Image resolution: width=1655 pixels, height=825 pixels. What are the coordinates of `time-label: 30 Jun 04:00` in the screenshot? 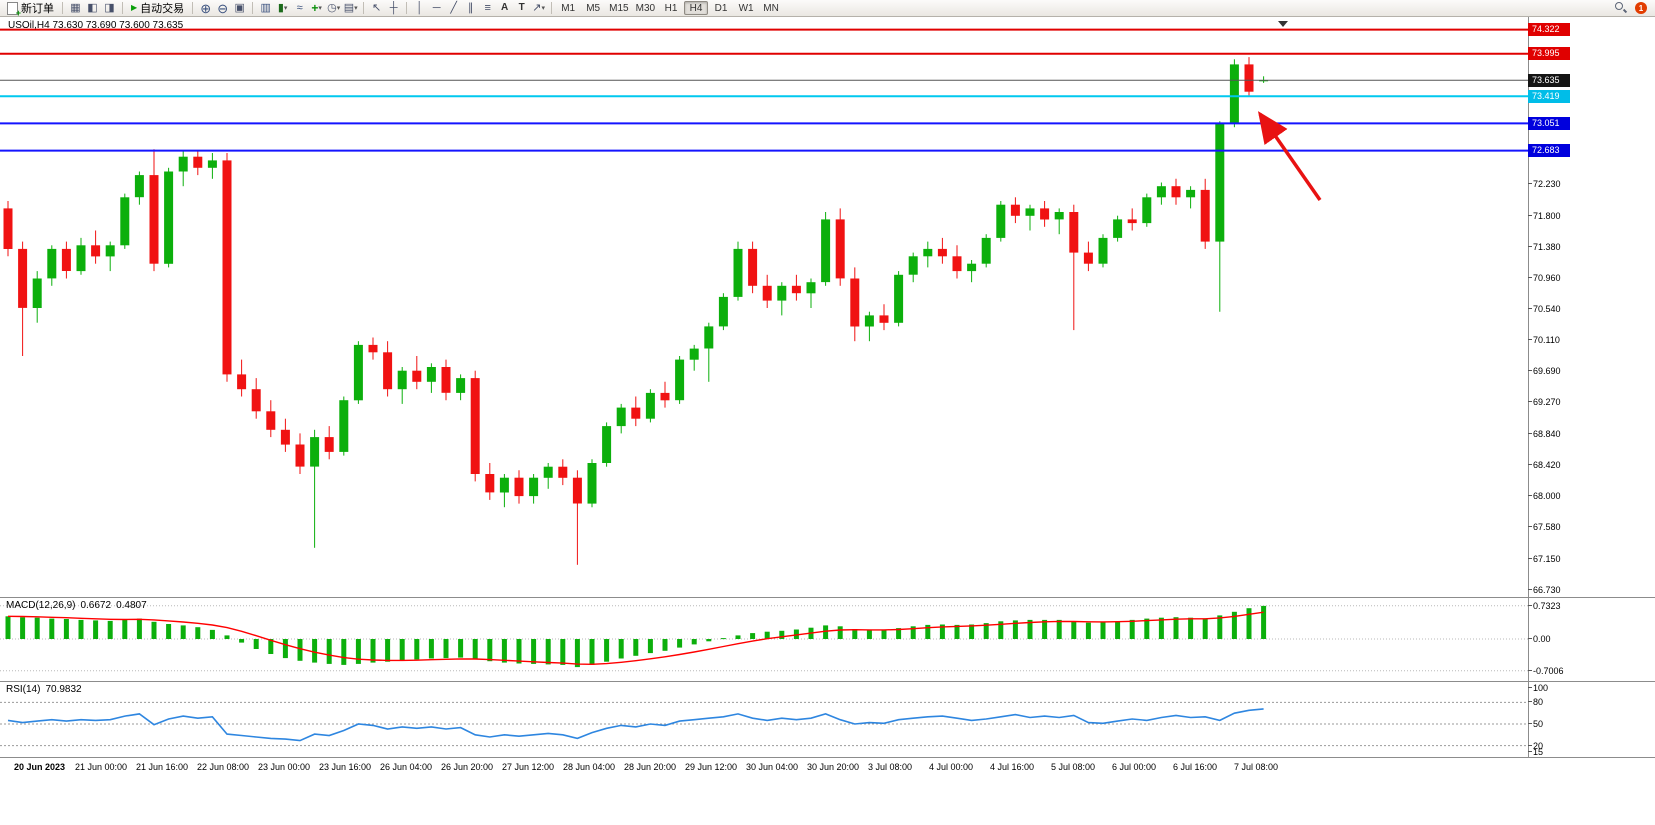 It's located at (772, 767).